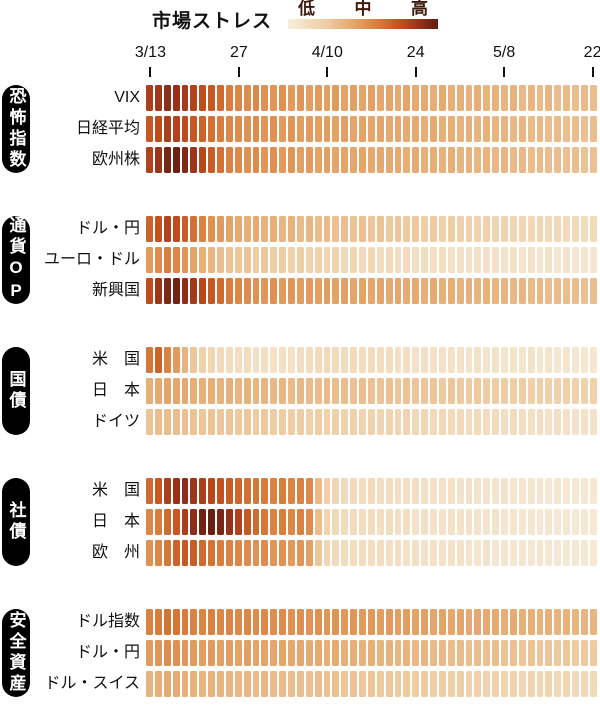  Describe the element at coordinates (150, 52) in the screenshot. I see `x-tick-label: 3/13` at that location.